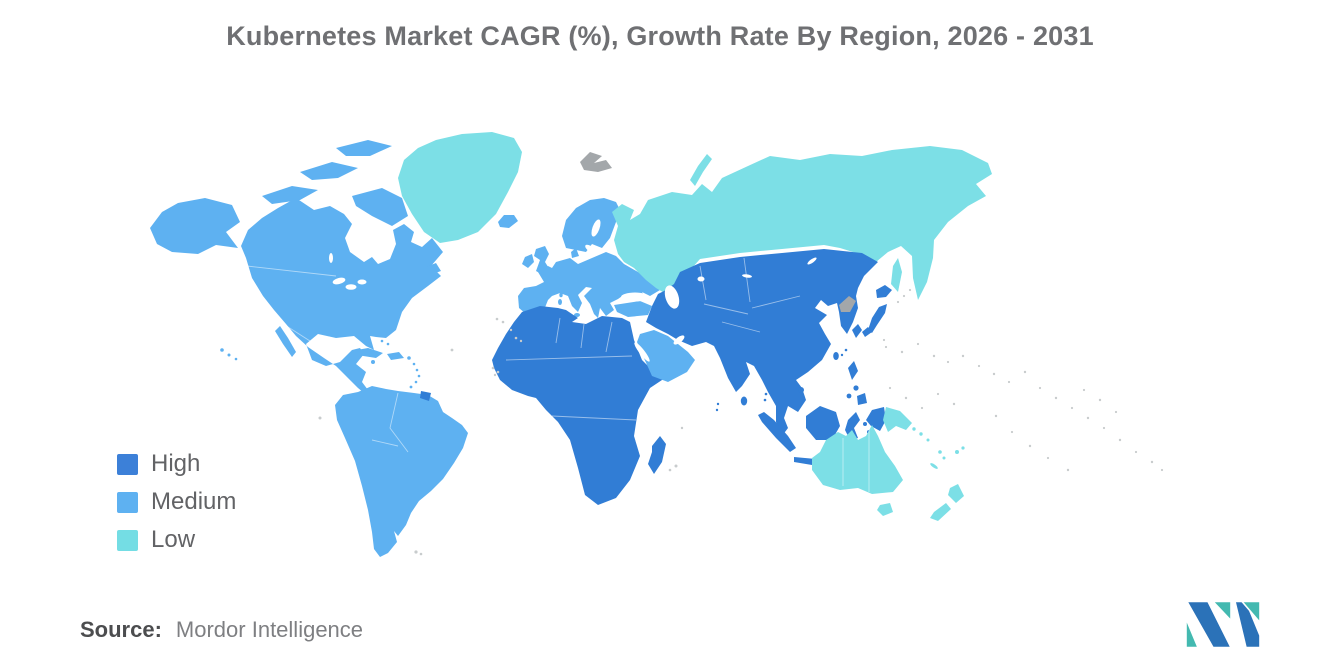 The width and height of the screenshot is (1320, 665). I want to click on legend-item-low: Low, so click(176, 539).